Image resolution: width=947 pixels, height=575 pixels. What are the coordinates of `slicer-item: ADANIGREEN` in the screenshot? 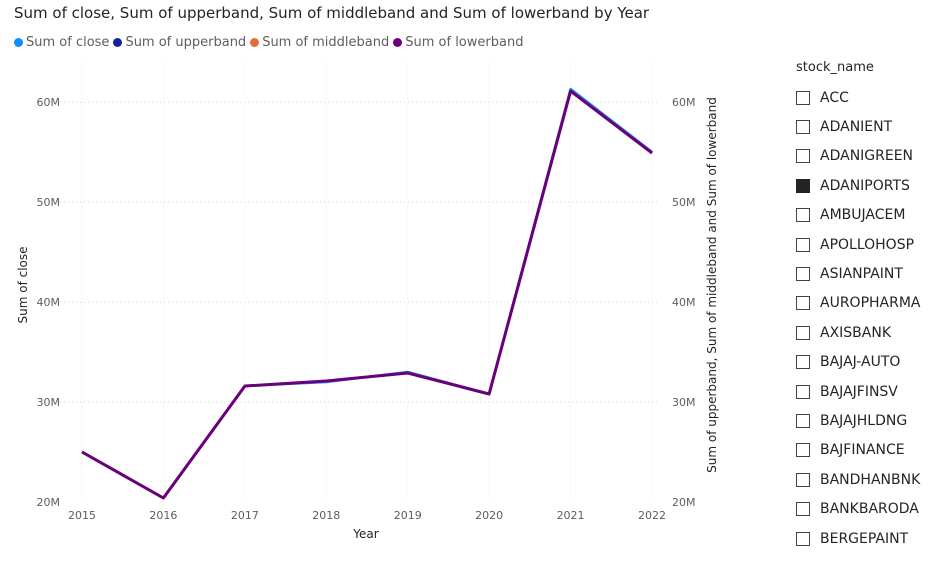 It's located at (865, 156).